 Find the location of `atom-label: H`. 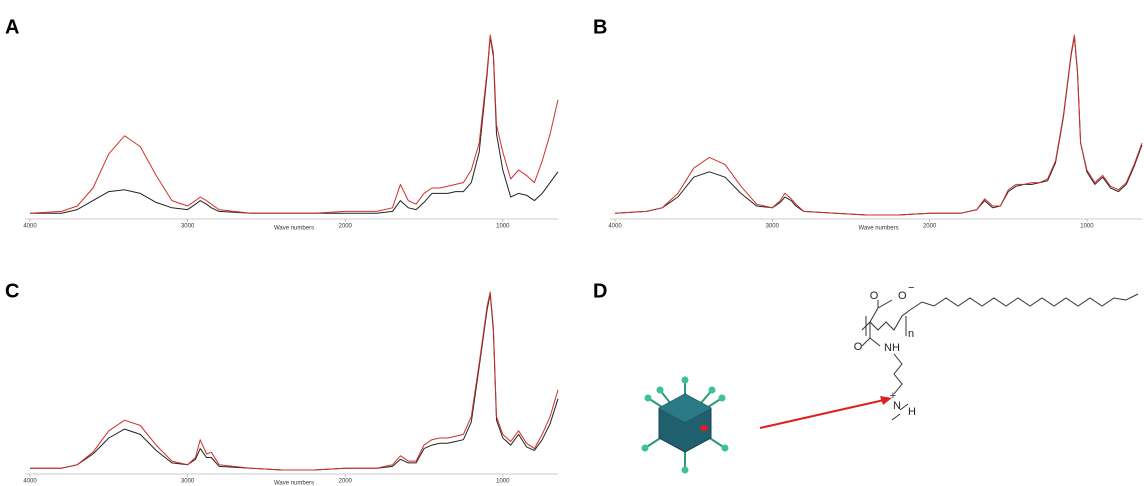

atom-label: H is located at coordinates (912, 412).